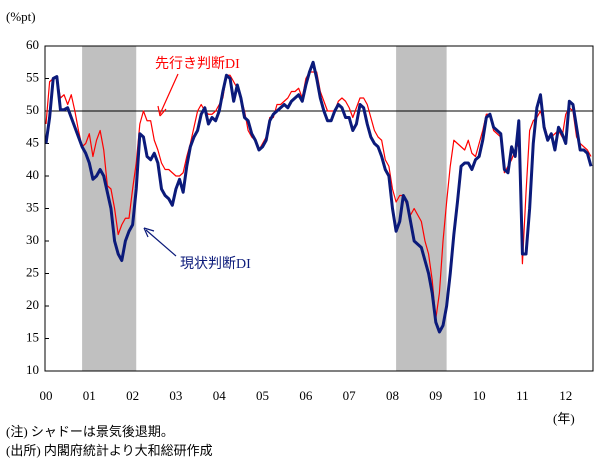  What do you see at coordinates (32, 174) in the screenshot?
I see `y-tick-label: 40` at bounding box center [32, 174].